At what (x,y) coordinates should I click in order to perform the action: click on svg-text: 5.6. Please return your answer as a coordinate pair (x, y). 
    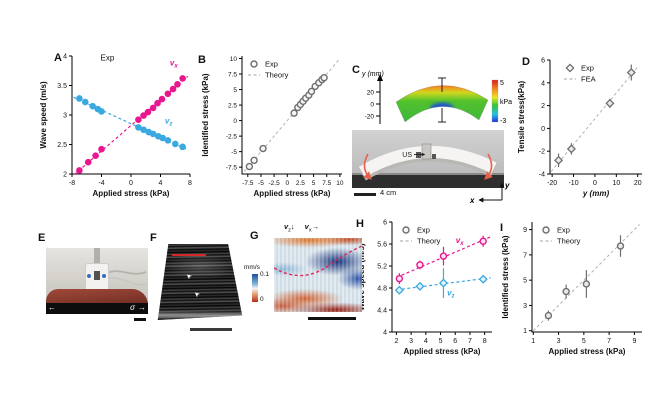
    Looking at the image, I should click on (382, 245).